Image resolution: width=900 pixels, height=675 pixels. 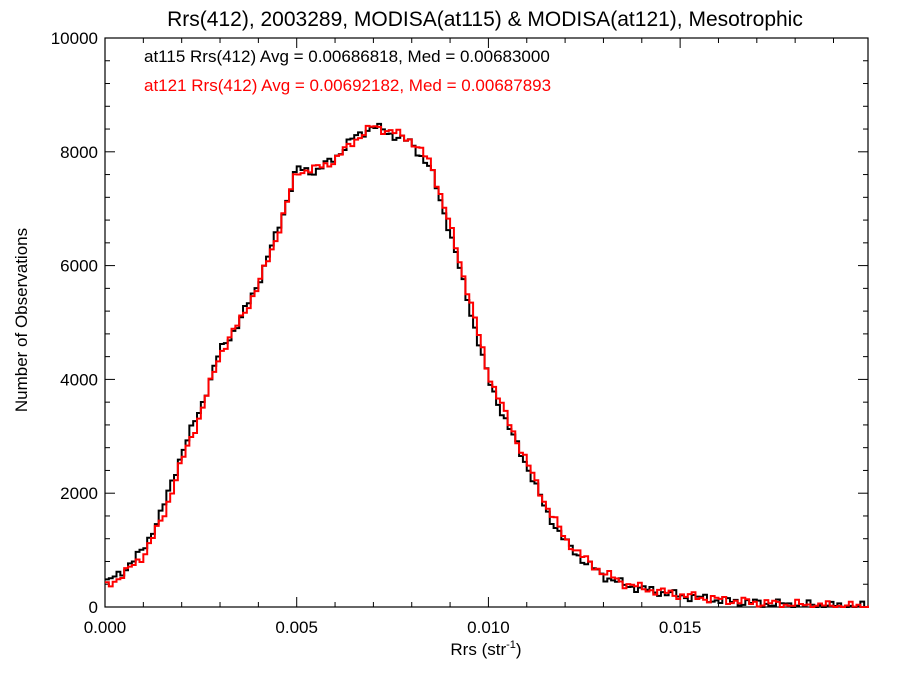 What do you see at coordinates (511, 645) in the screenshot?
I see `x-axis-title-superscript: -1` at bounding box center [511, 645].